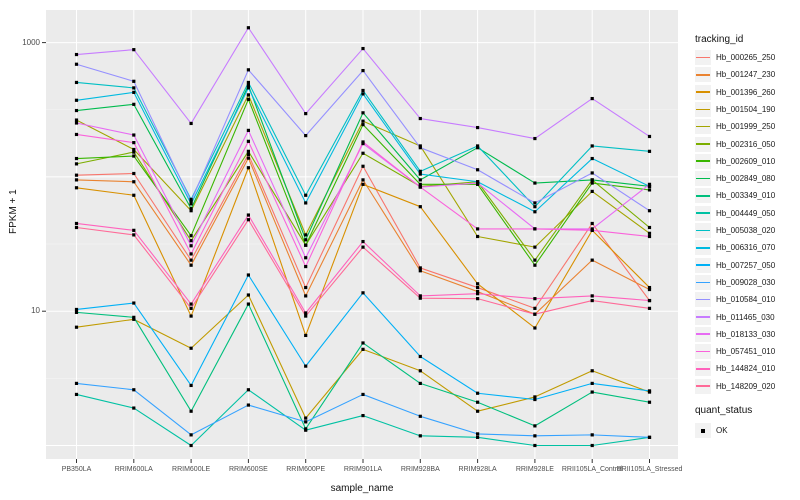 The width and height of the screenshot is (800, 500). I want to click on legend-label: Hb_001247_230, so click(746, 75).